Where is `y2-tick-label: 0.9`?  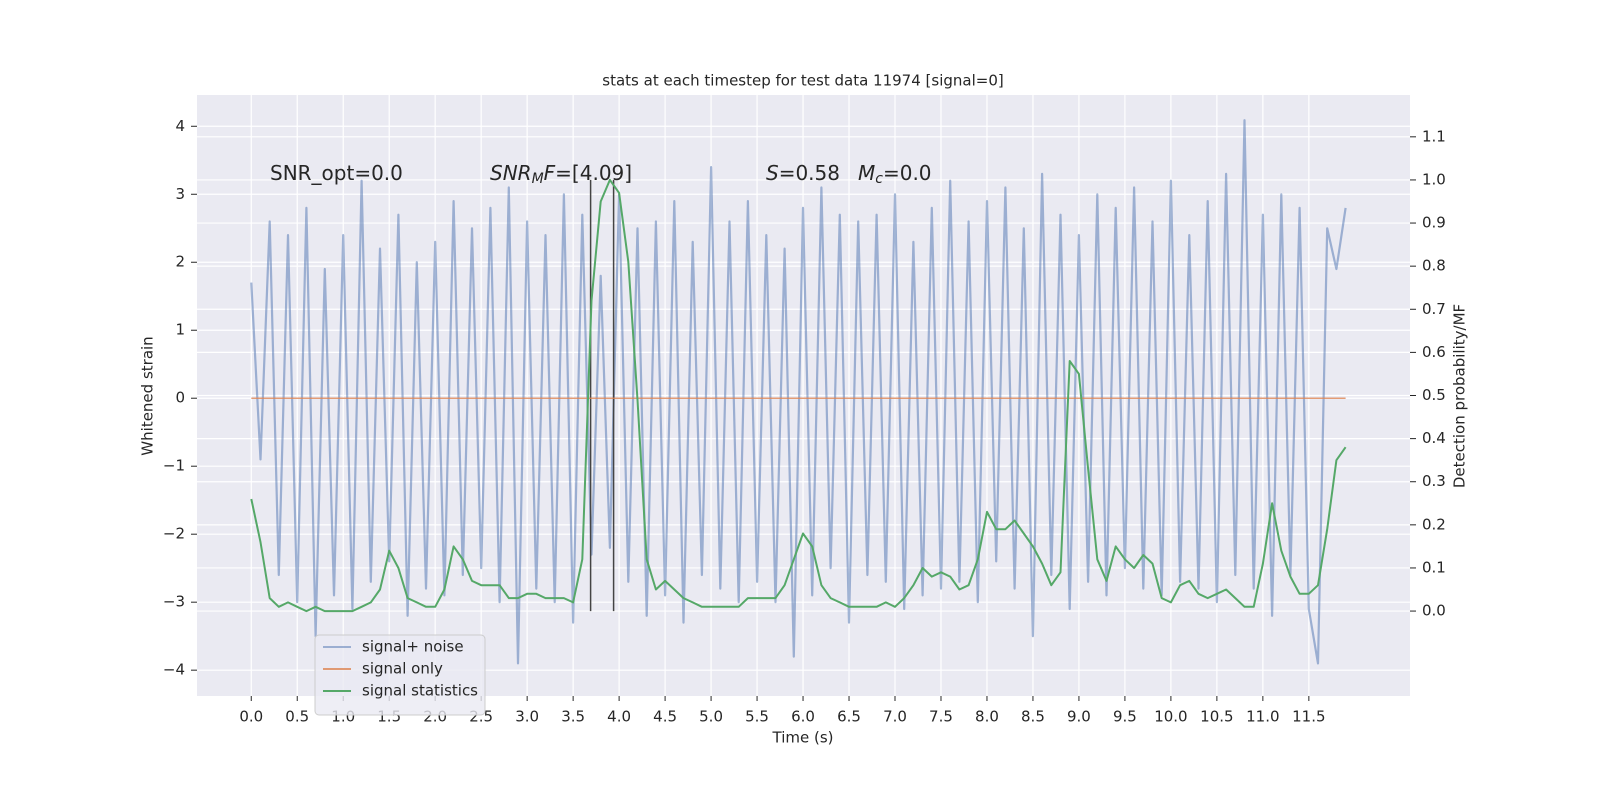
y2-tick-label: 0.9 is located at coordinates (1434, 223).